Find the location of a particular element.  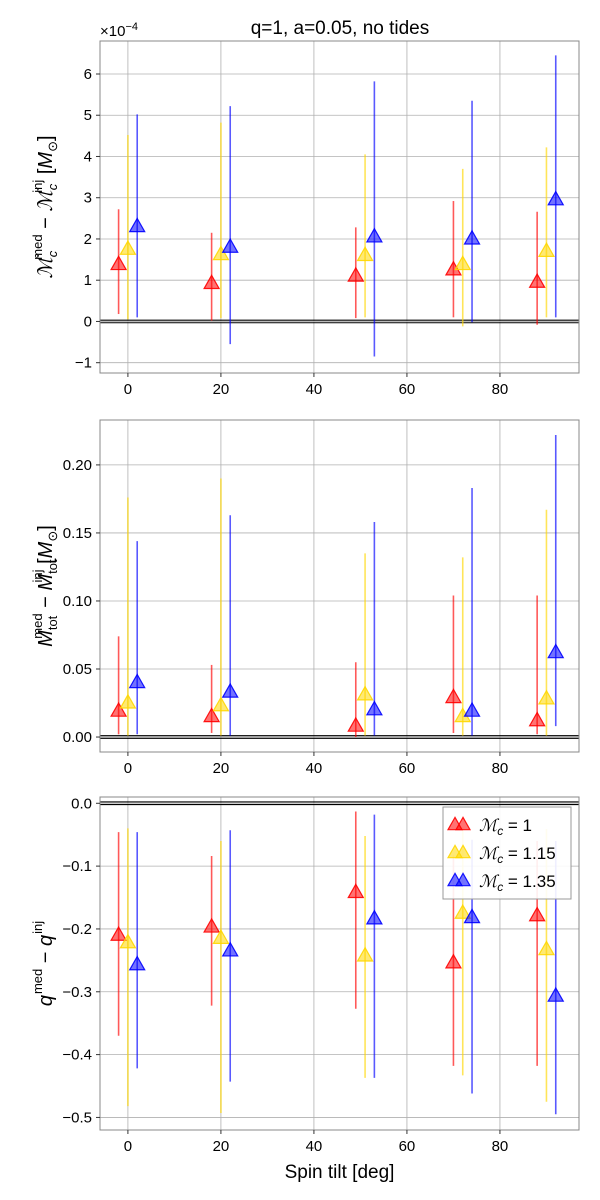

y-tick-label: 0.20 is located at coordinates (77, 465).